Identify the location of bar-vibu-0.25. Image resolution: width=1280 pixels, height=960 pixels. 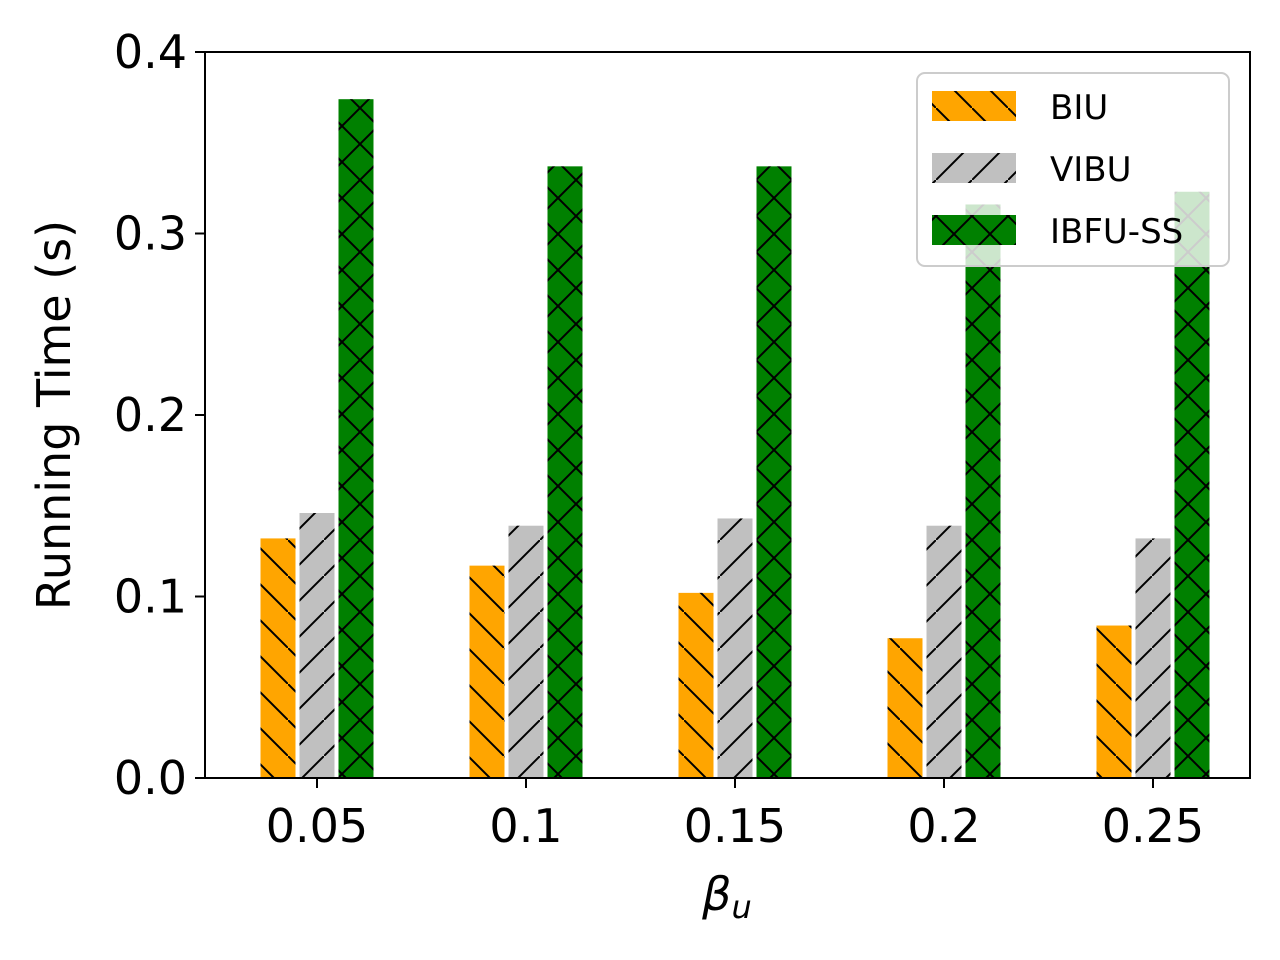
(1153, 658).